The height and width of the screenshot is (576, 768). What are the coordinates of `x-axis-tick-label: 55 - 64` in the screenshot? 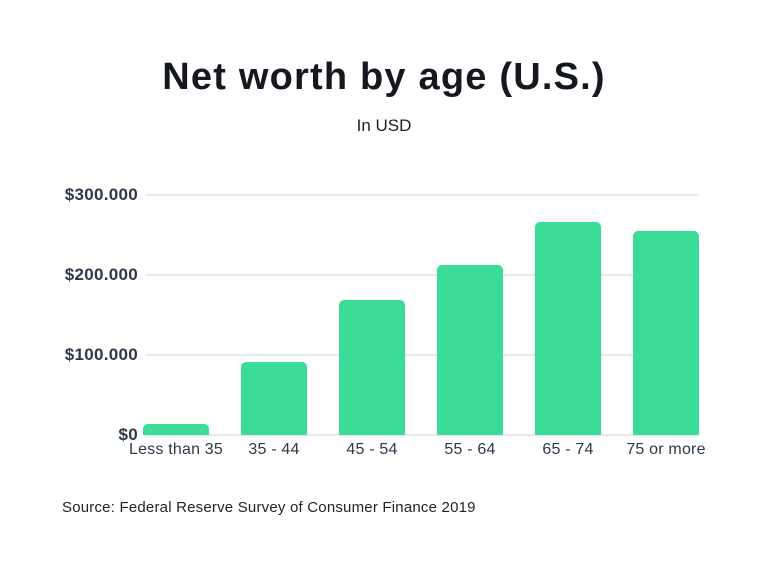 It's located at (470, 449).